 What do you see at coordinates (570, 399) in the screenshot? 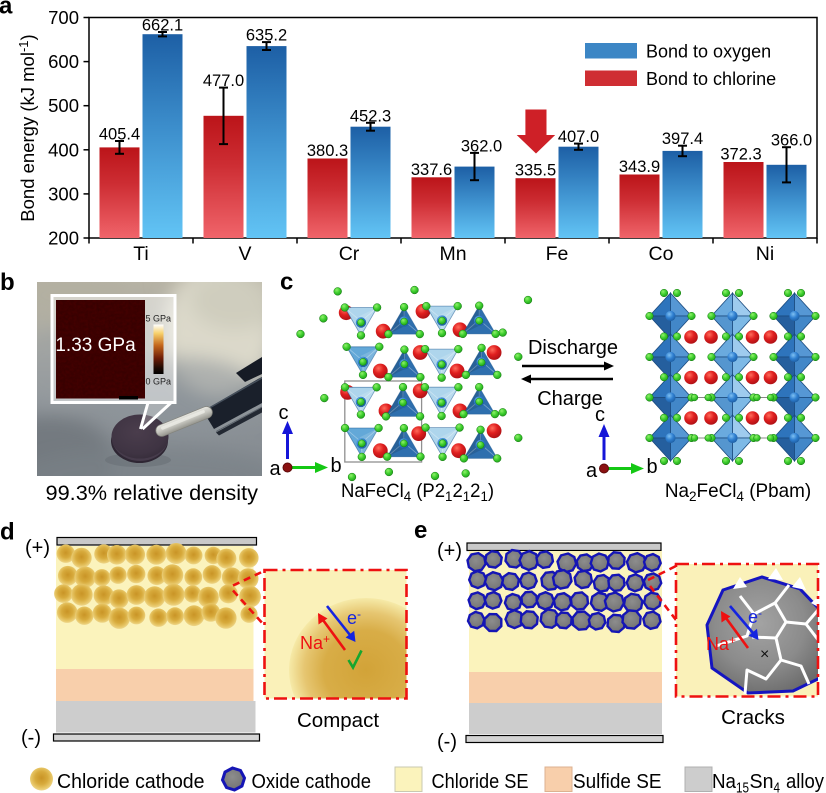
I see `svg-text: Charge` at bounding box center [570, 399].